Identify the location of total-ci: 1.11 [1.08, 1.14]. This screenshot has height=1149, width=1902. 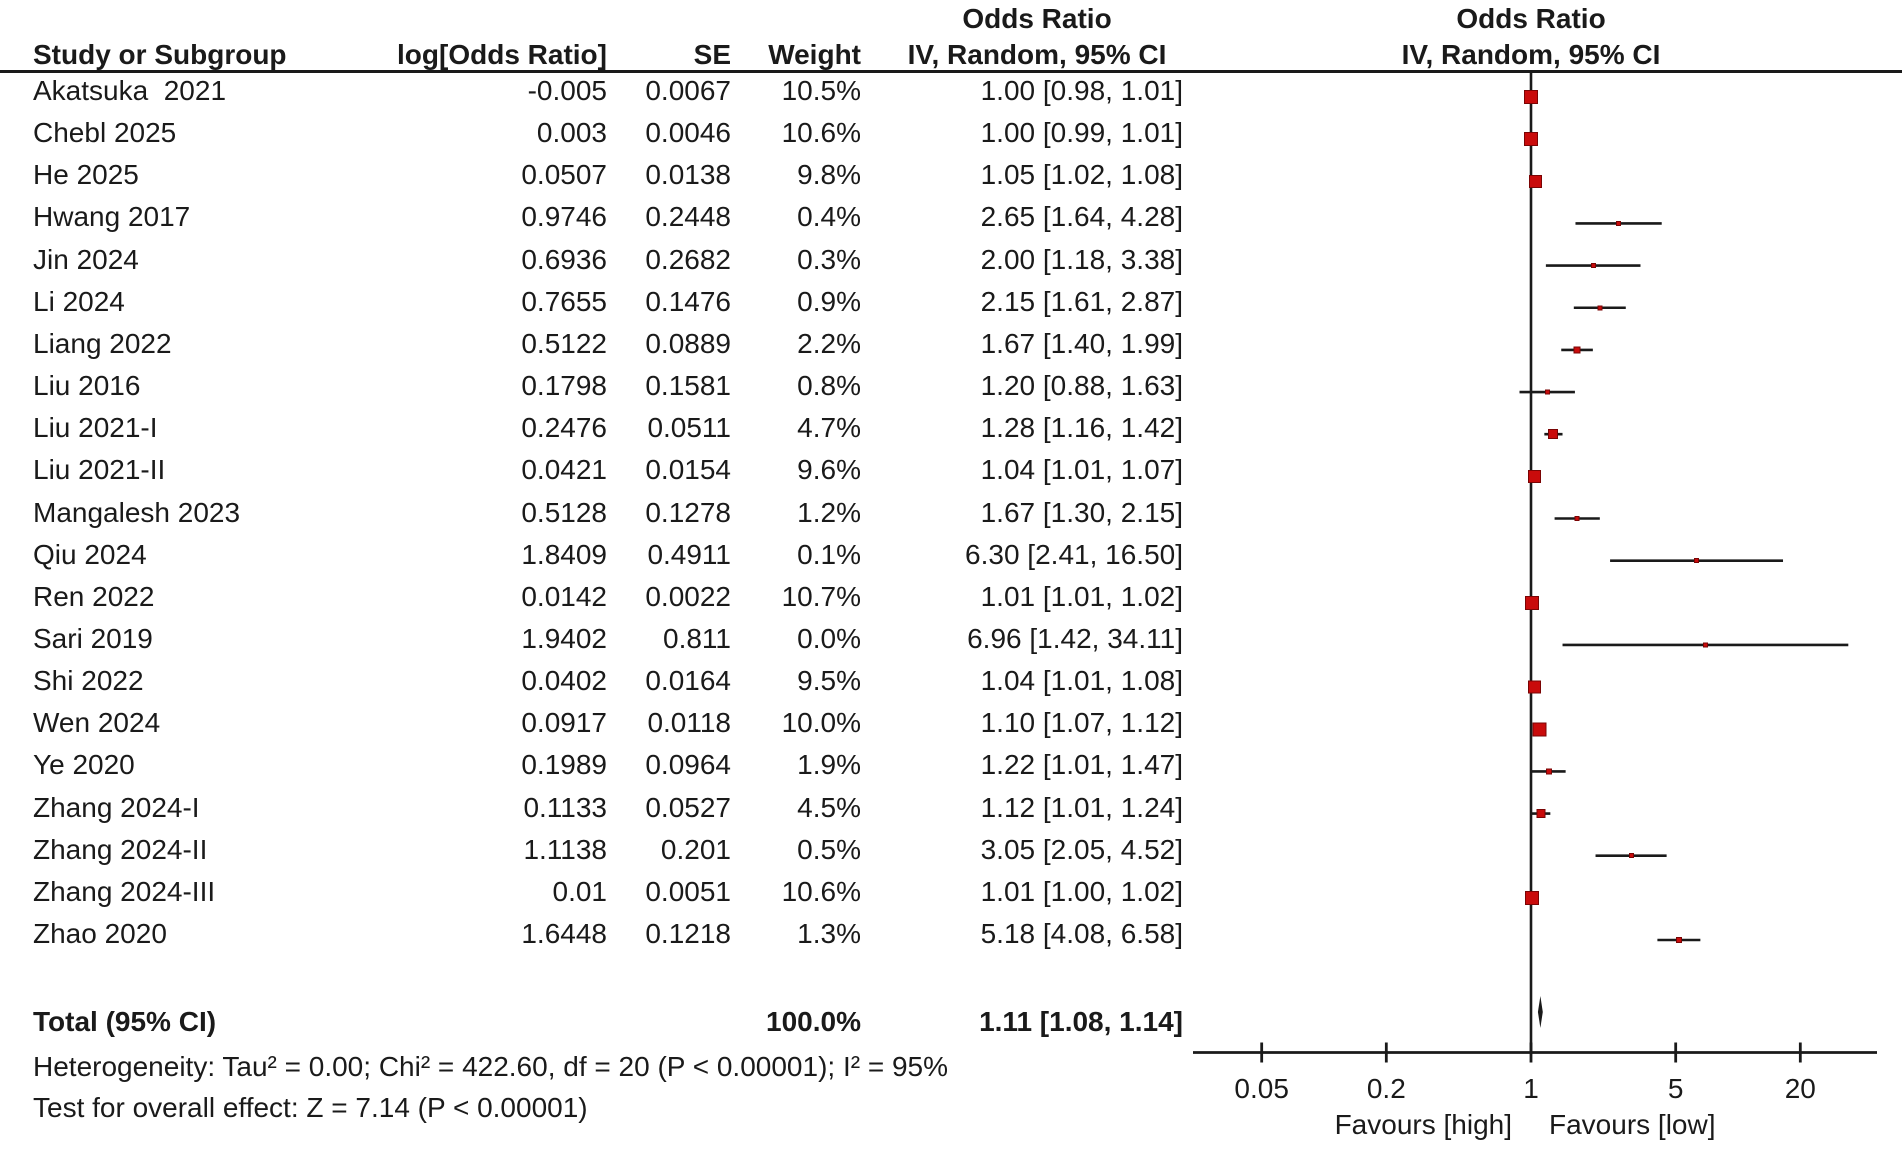
(1081, 1021).